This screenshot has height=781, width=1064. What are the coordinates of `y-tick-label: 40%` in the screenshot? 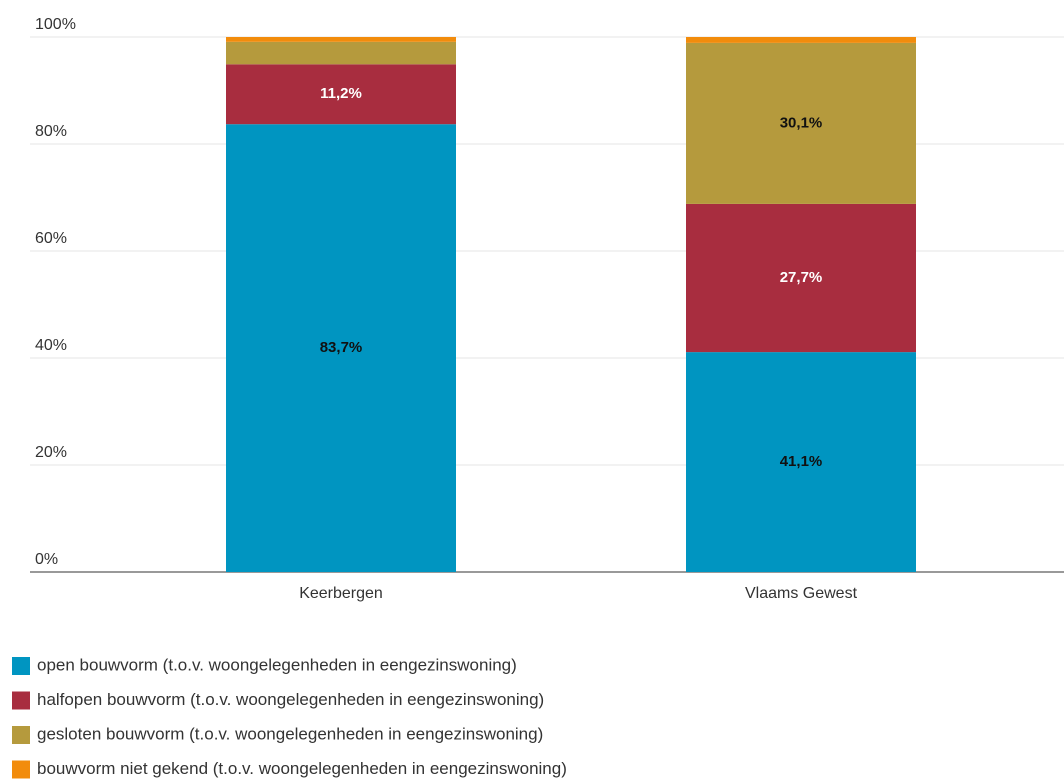 It's located at (51, 345).